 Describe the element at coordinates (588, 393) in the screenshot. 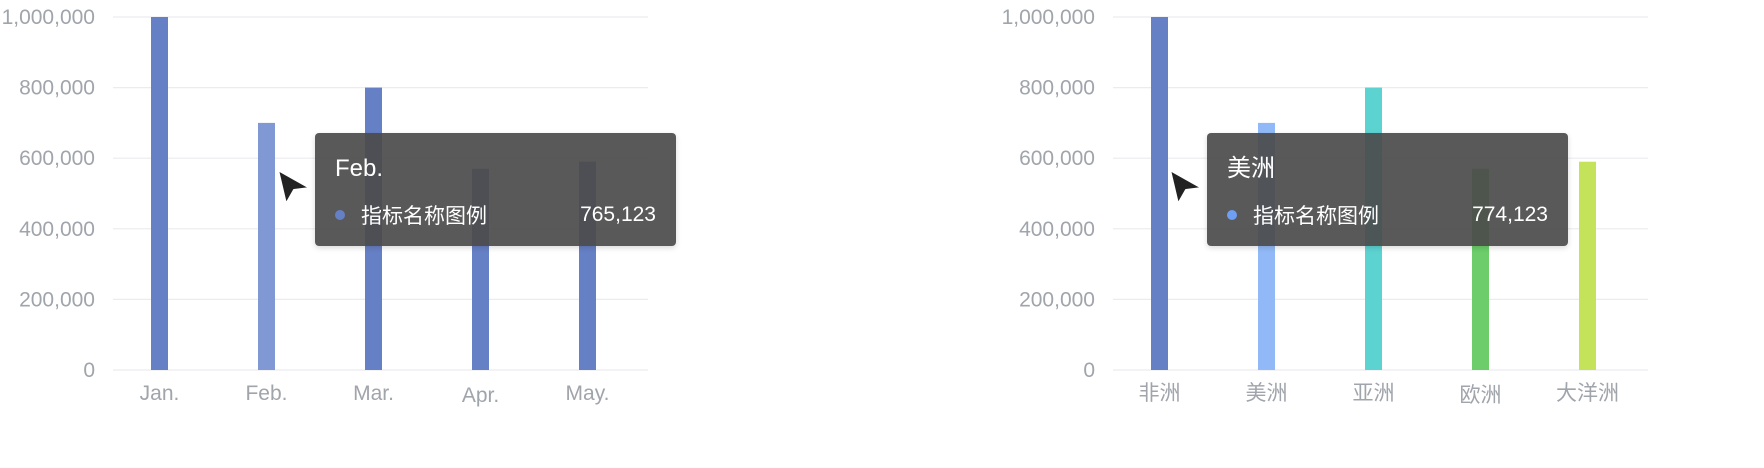

I see `x-tick-label: May.` at that location.